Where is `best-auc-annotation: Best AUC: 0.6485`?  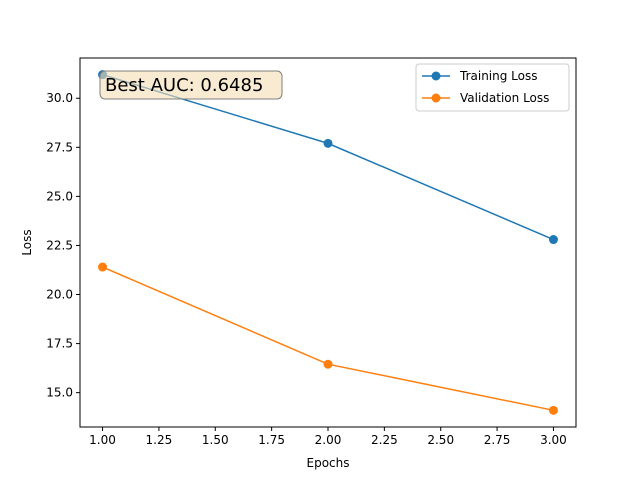 best-auc-annotation: Best AUC: 0.6485 is located at coordinates (191, 85).